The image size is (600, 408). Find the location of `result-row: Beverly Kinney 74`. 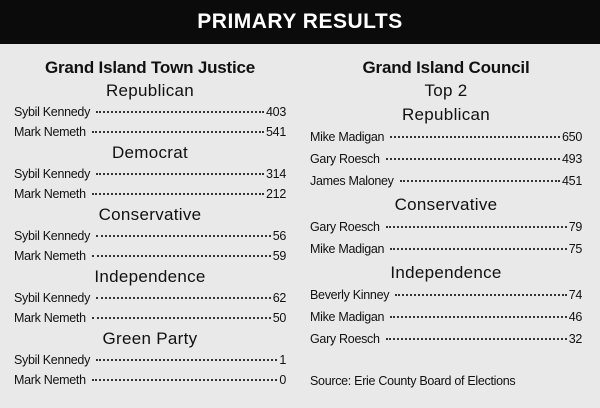

result-row: Beverly Kinney 74 is located at coordinates (446, 295).